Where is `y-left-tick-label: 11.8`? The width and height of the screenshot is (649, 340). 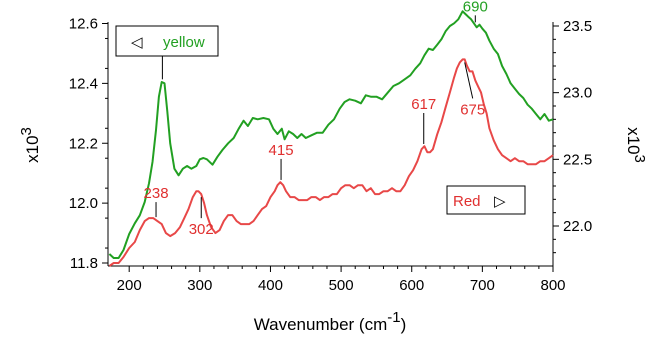
y-left-tick-label: 11.8 is located at coordinates (84, 263).